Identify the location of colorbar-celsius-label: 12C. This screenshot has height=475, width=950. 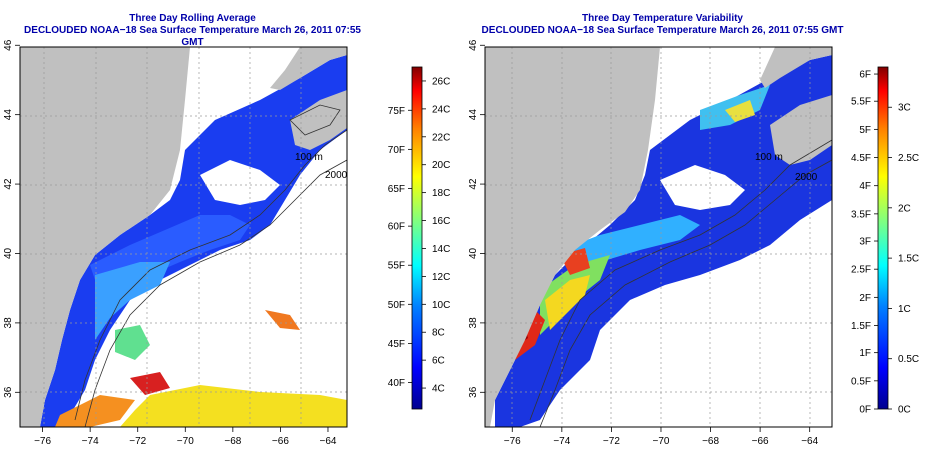
(441, 277).